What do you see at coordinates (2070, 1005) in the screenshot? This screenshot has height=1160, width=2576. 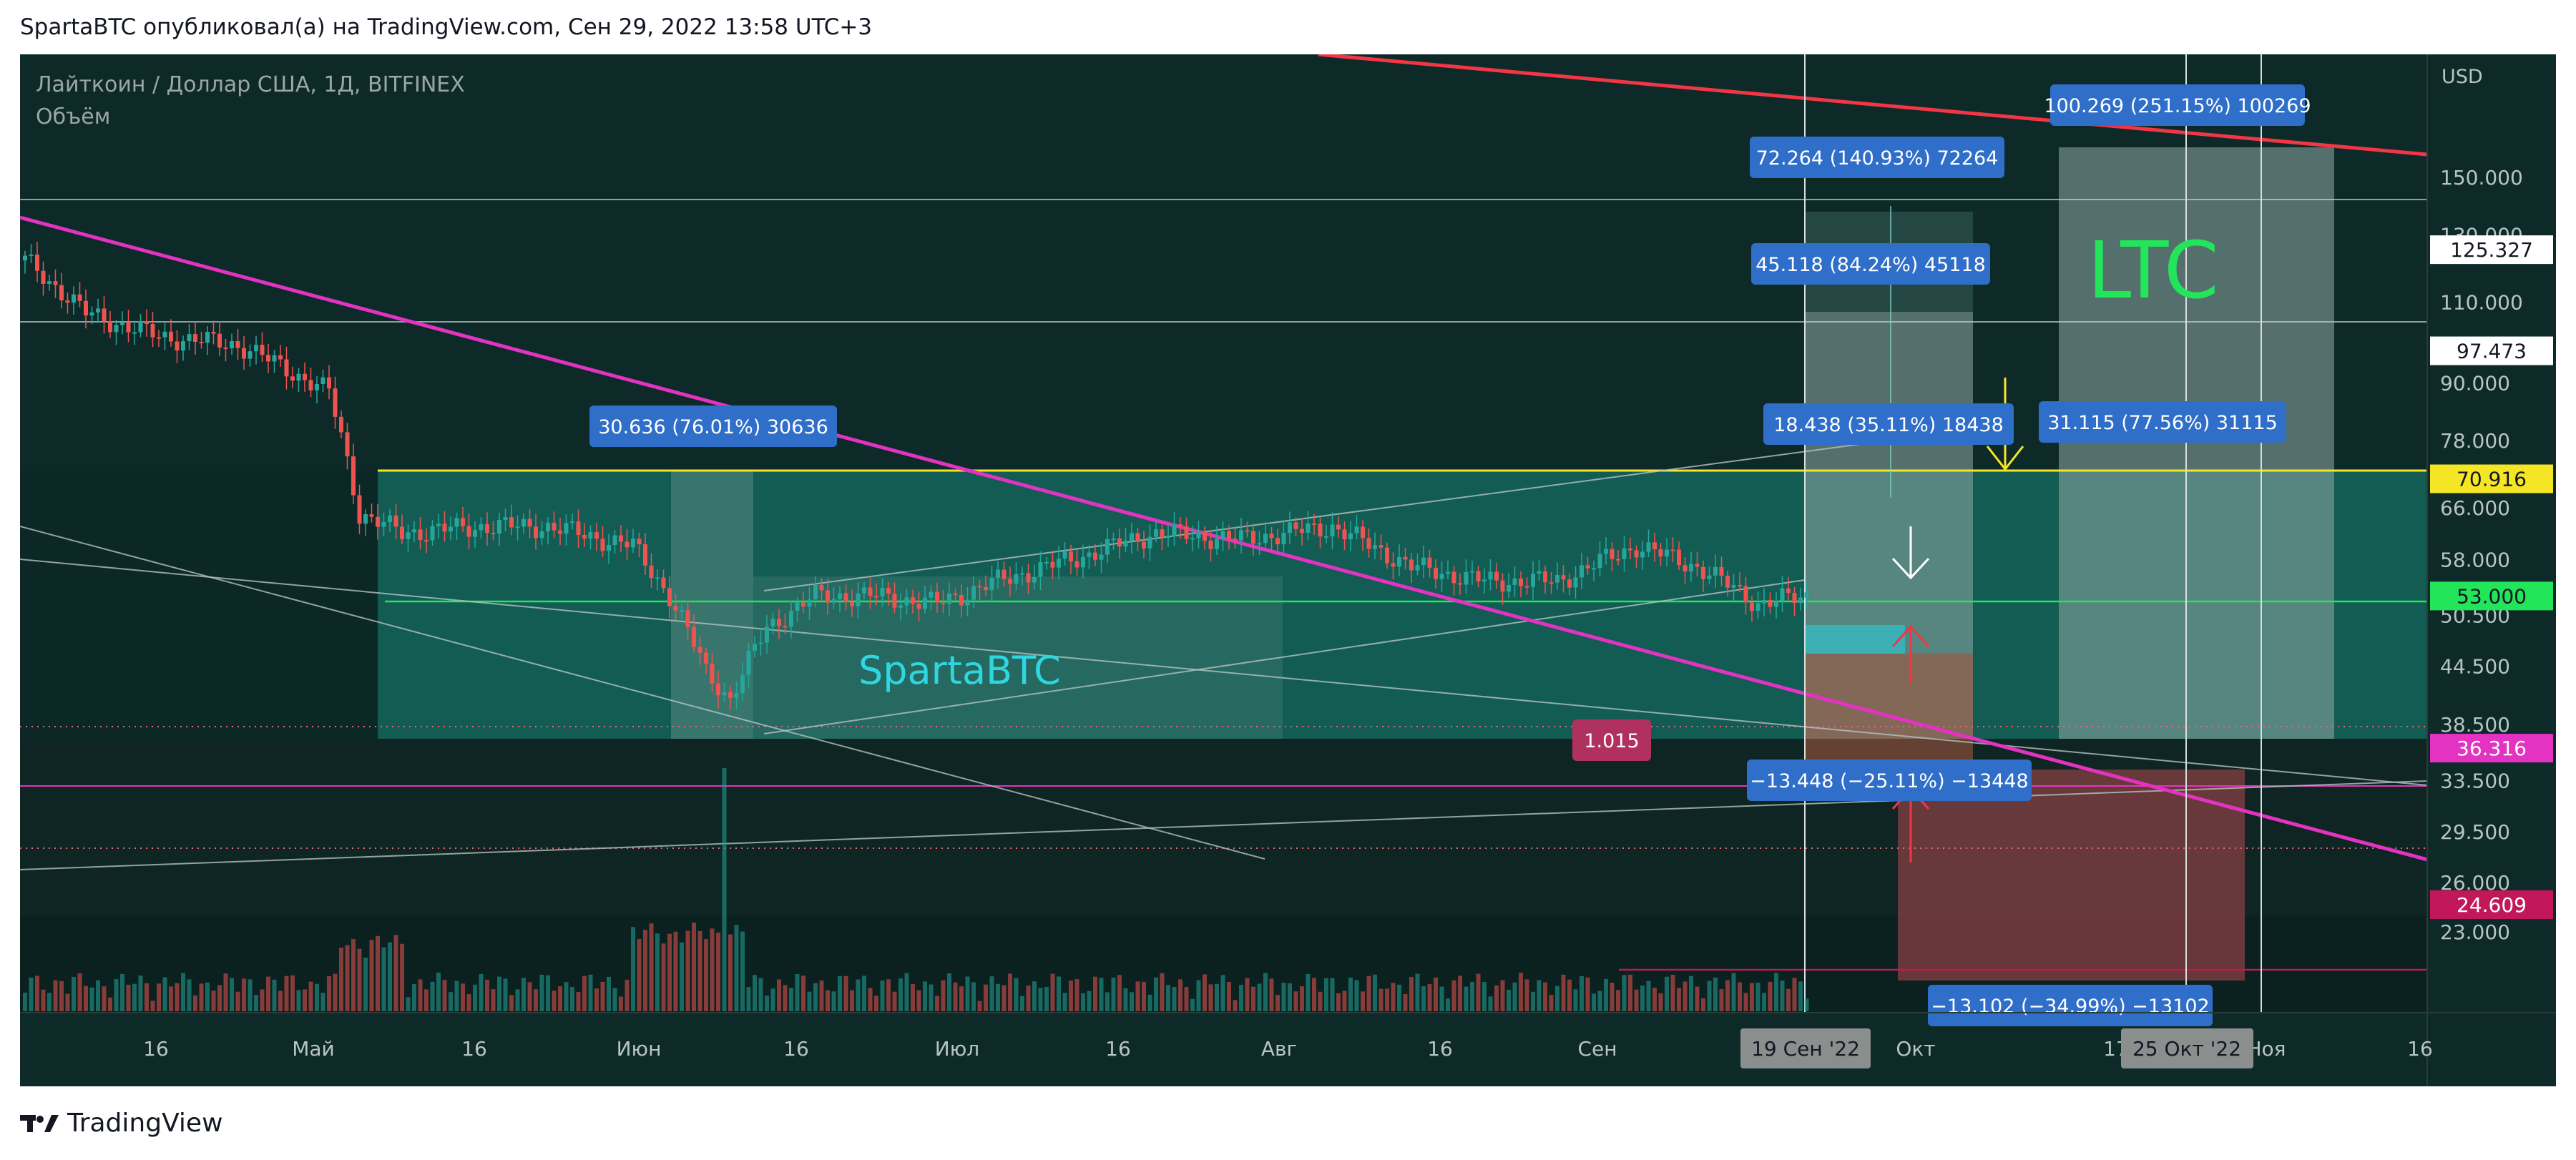 I see `measure-label-minus-13102: −13.102 (−34.99%) −13102` at bounding box center [2070, 1005].